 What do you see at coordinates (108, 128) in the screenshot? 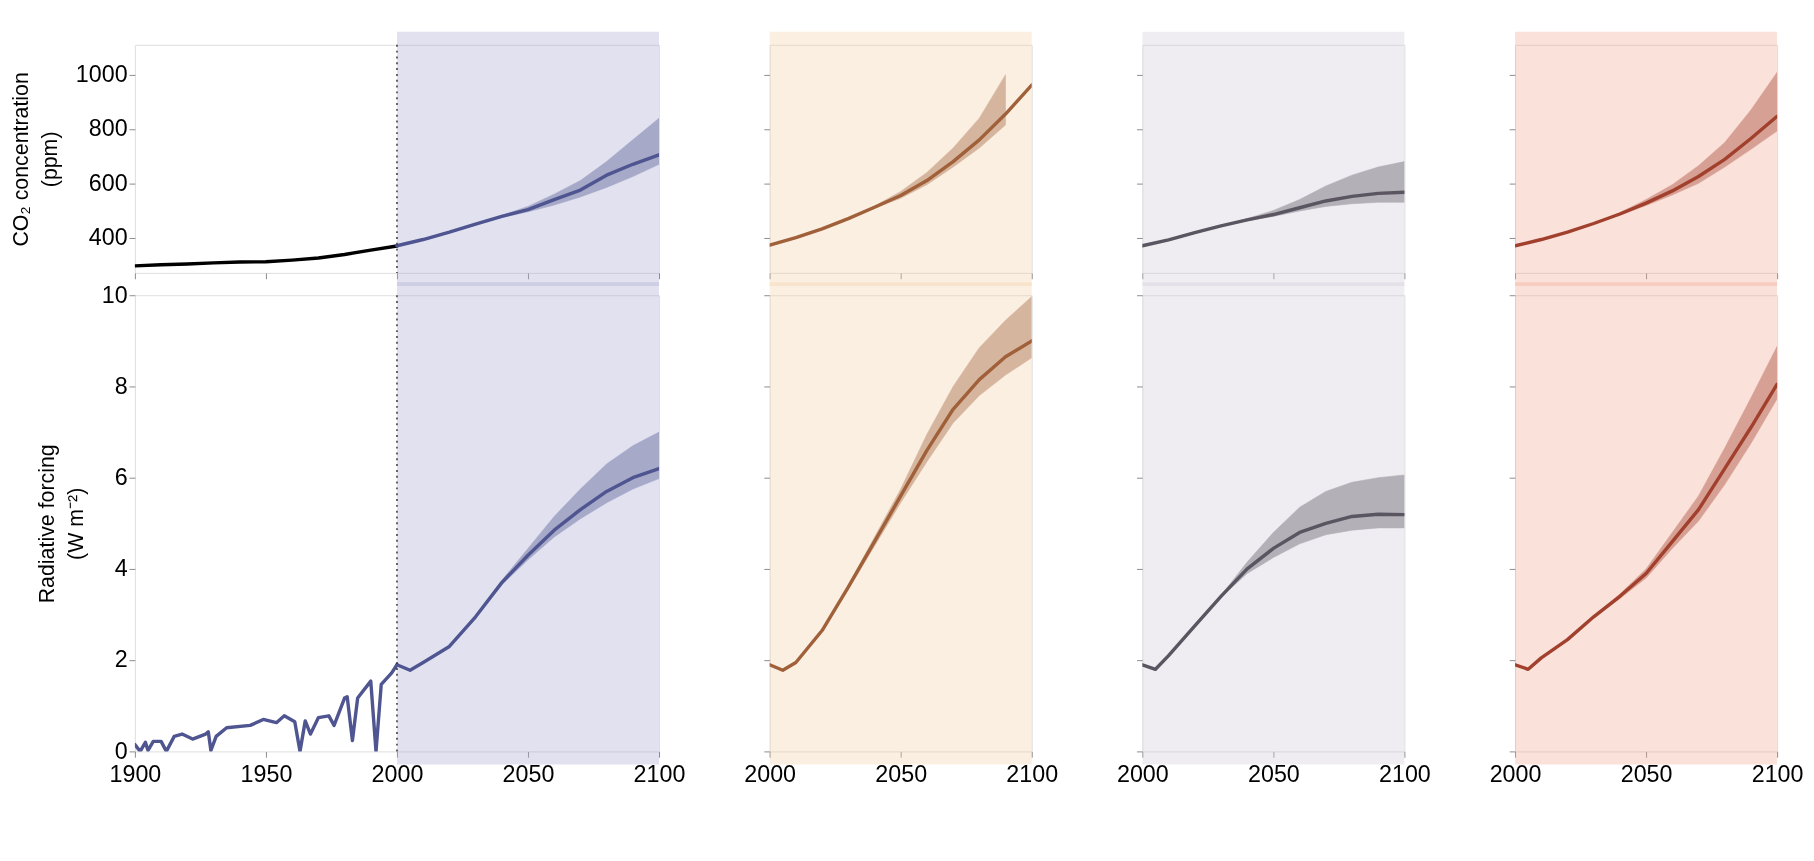
I see `y-tick-label: 800` at bounding box center [108, 128].